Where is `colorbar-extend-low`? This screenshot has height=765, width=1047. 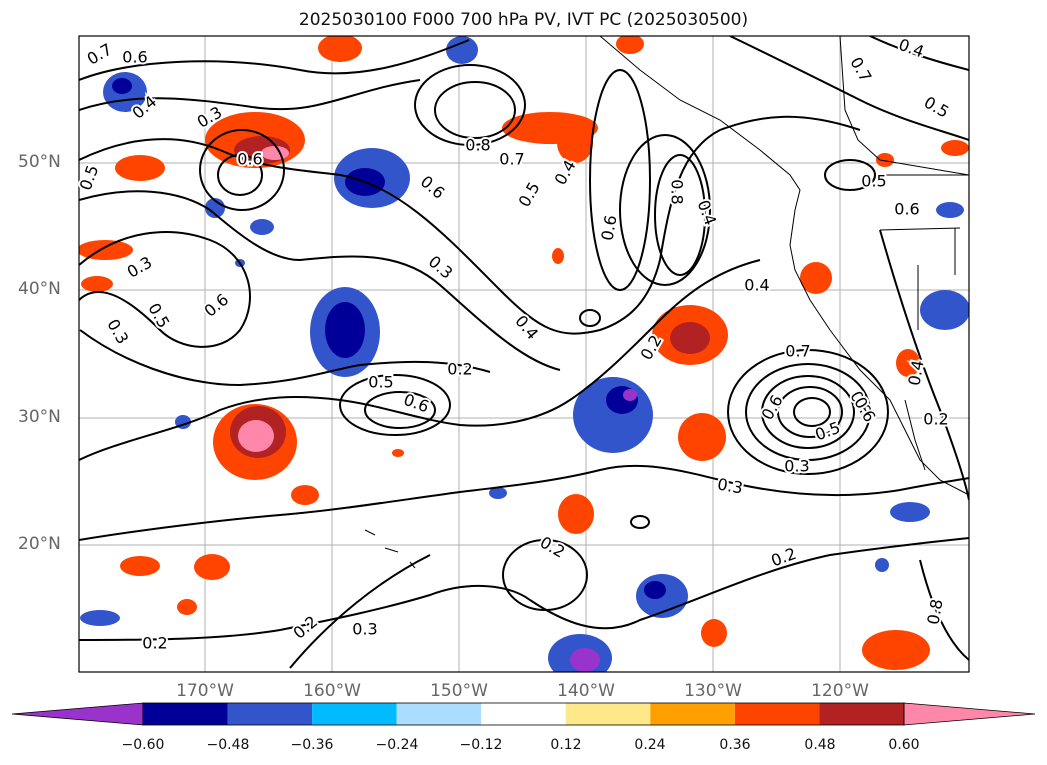 colorbar-extend-low is located at coordinates (77, 714).